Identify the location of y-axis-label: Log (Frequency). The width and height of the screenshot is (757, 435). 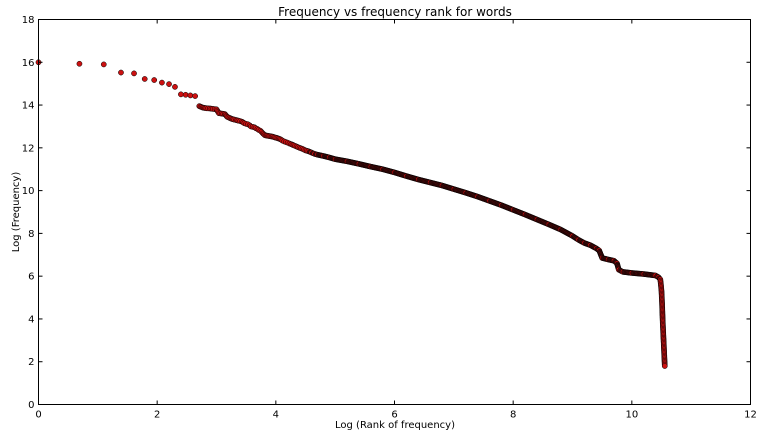
(16, 212).